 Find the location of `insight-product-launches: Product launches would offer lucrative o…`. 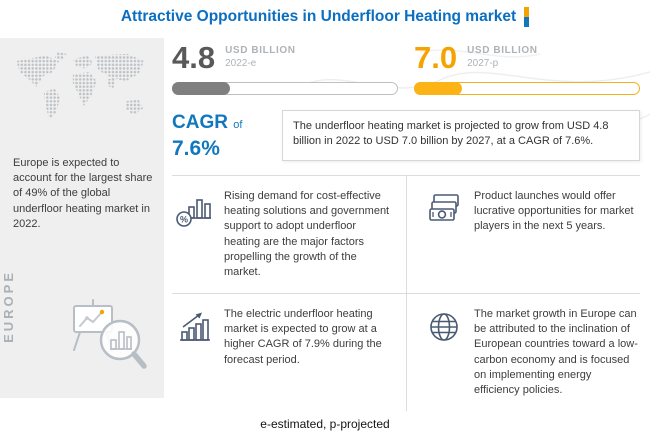

insight-product-launches: Product launches would offer lucrative o… is located at coordinates (523, 234).